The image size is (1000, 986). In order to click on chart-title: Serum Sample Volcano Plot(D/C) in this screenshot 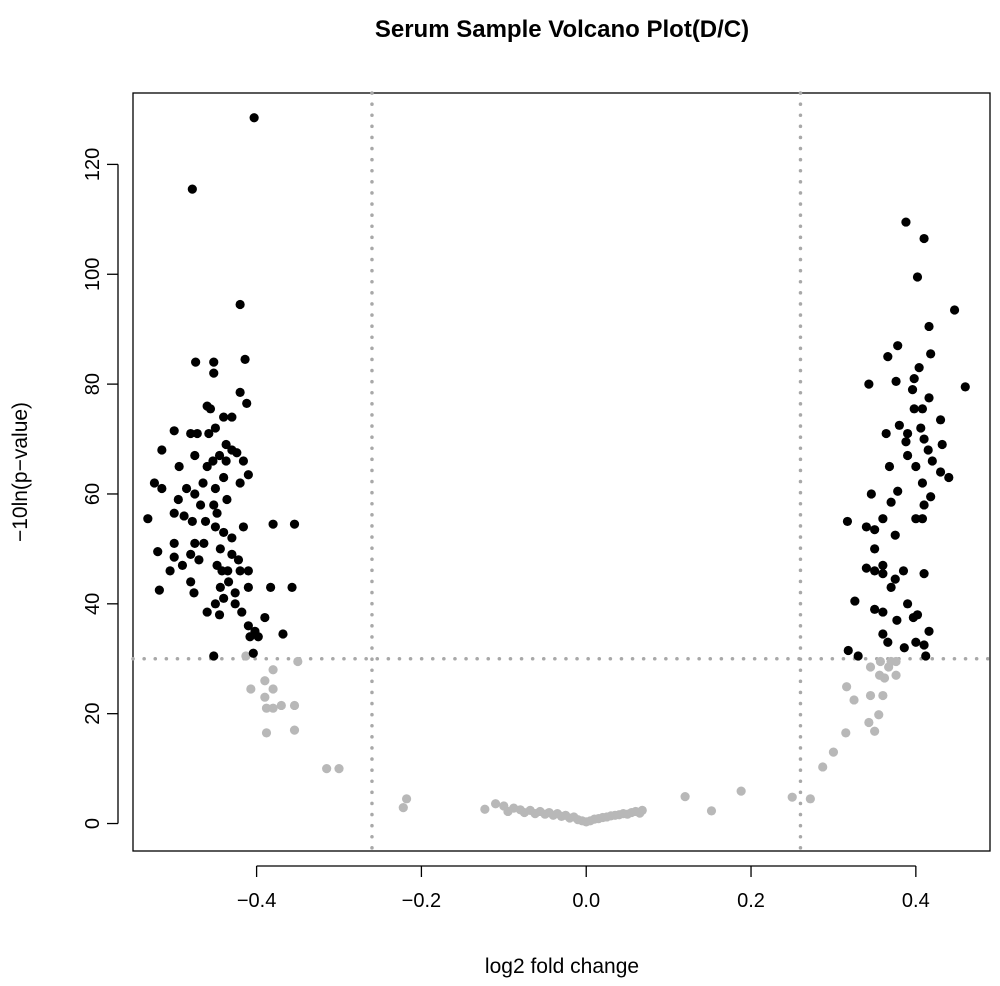, I will do `click(562, 29)`.